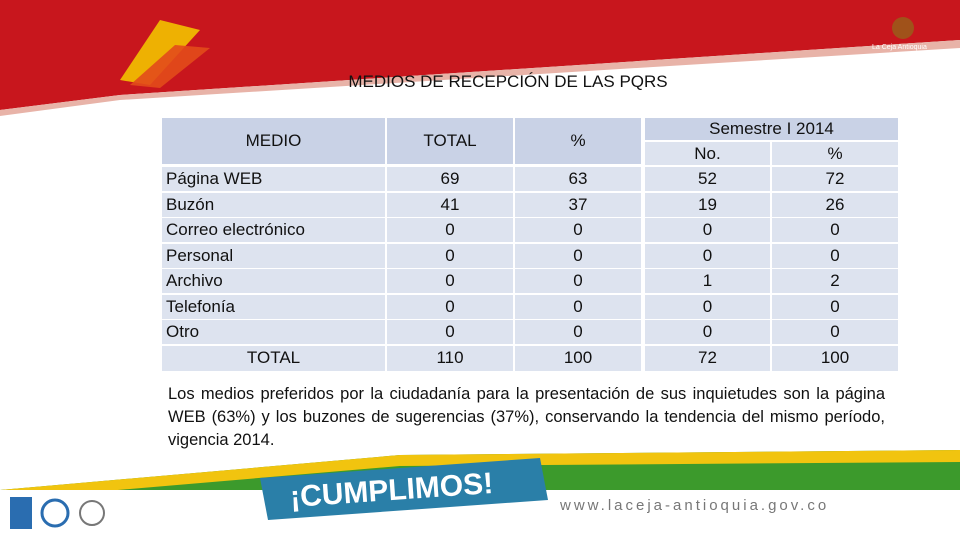 The image size is (960, 540). Describe the element at coordinates (450, 179) in the screenshot. I see `table-cell: 69` at that location.